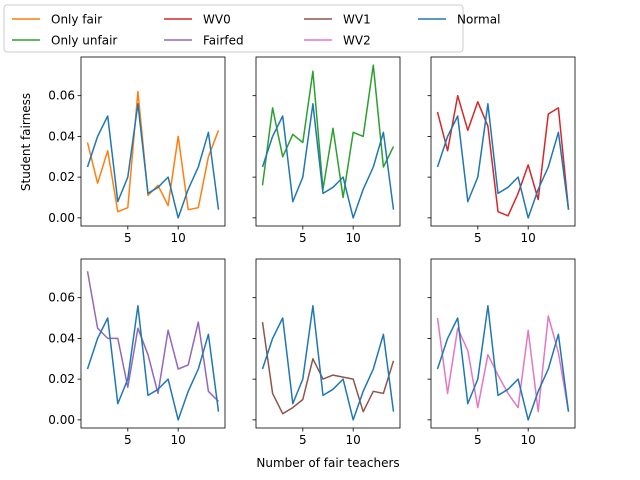 The image size is (640, 480). I want to click on series-line-only-fair, so click(153, 151).